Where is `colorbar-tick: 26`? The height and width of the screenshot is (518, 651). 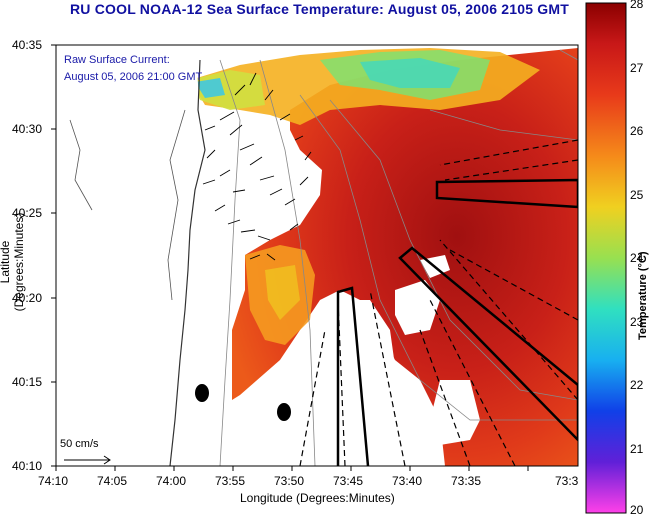 colorbar-tick: 26 is located at coordinates (637, 131).